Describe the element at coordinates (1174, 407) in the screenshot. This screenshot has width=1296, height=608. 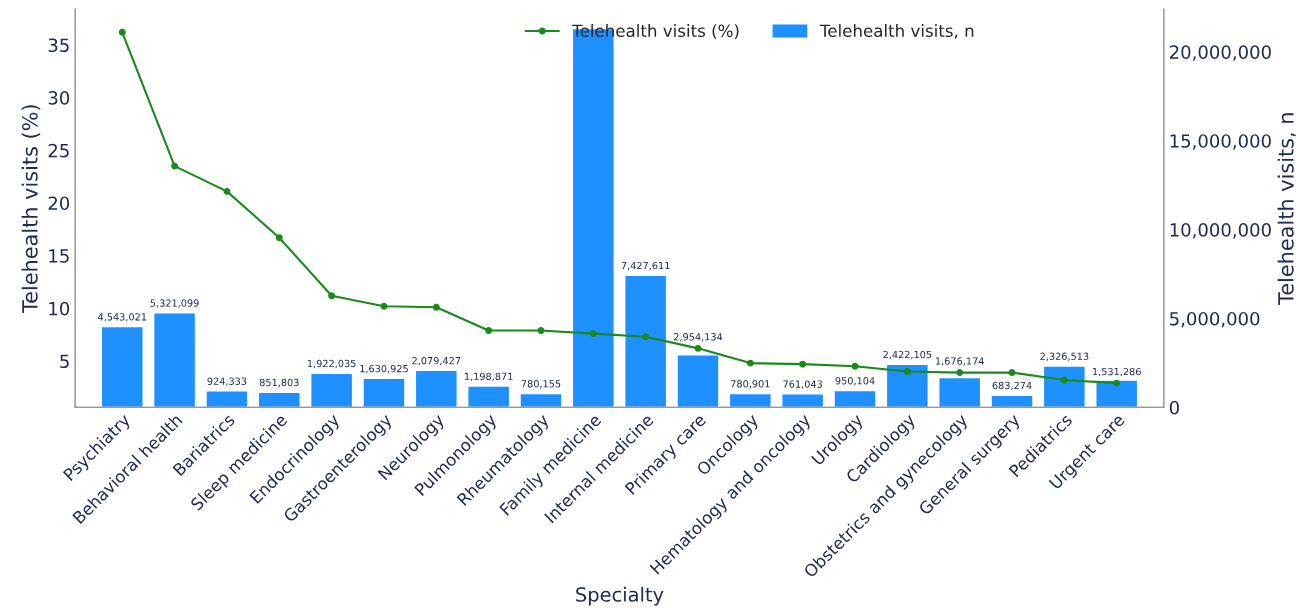
I see `y2-tick-label: 0` at that location.